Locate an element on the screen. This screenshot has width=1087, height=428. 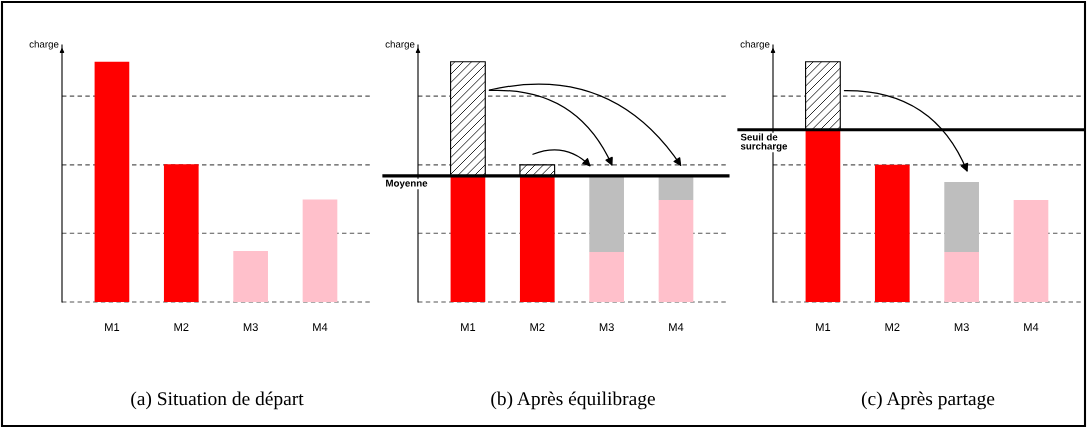
ref-line-label: Seuil de surcharge is located at coordinates (764, 142).